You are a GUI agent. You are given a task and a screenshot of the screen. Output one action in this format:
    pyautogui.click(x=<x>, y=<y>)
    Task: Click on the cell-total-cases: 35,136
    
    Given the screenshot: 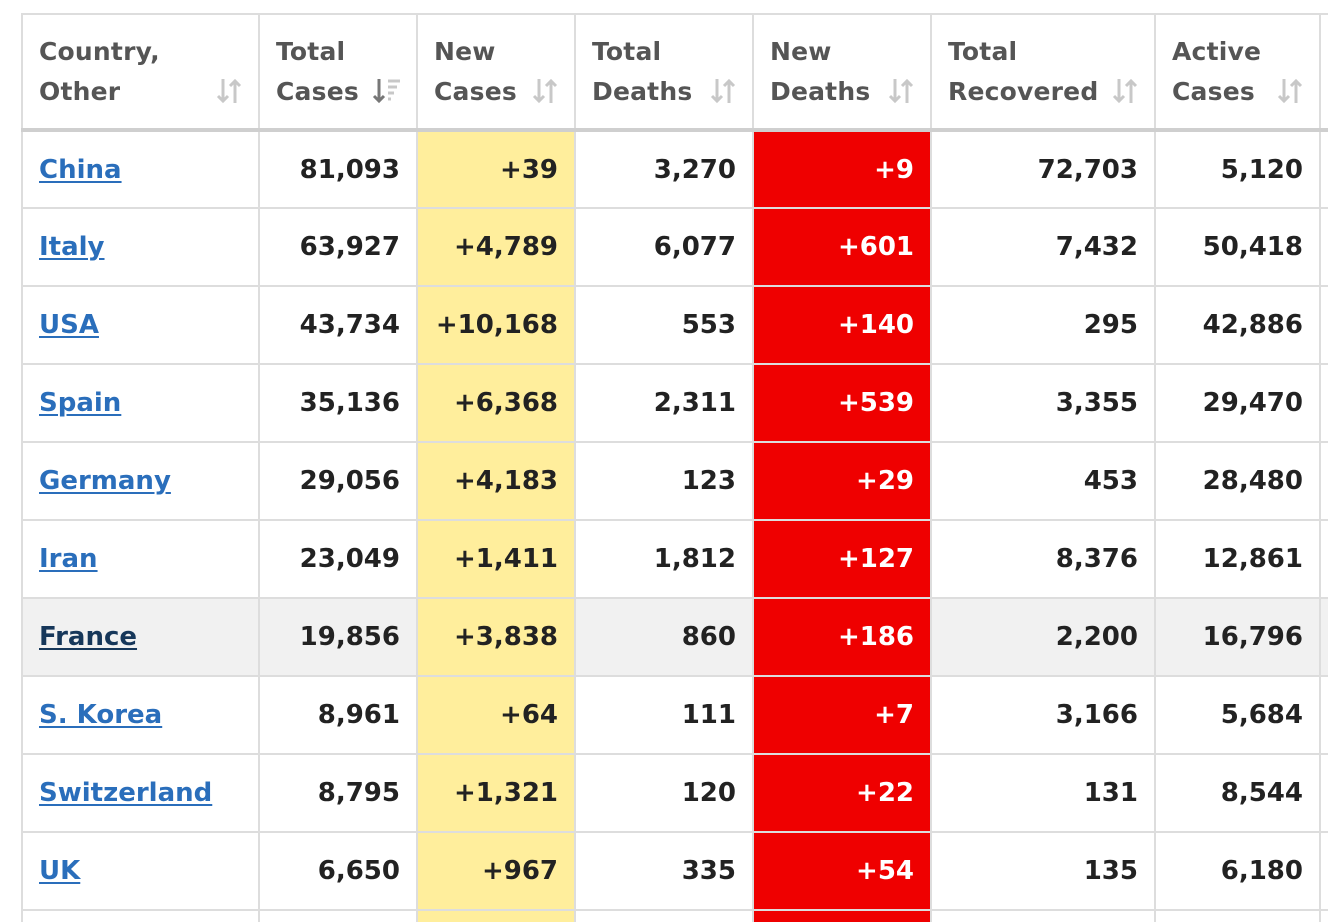 What is the action you would take?
    pyautogui.click(x=338, y=403)
    